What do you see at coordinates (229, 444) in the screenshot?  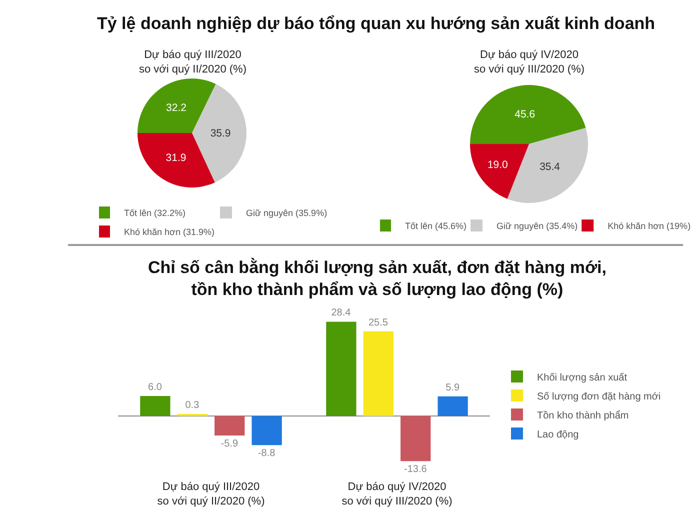 I see `data-label: -5.9` at bounding box center [229, 444].